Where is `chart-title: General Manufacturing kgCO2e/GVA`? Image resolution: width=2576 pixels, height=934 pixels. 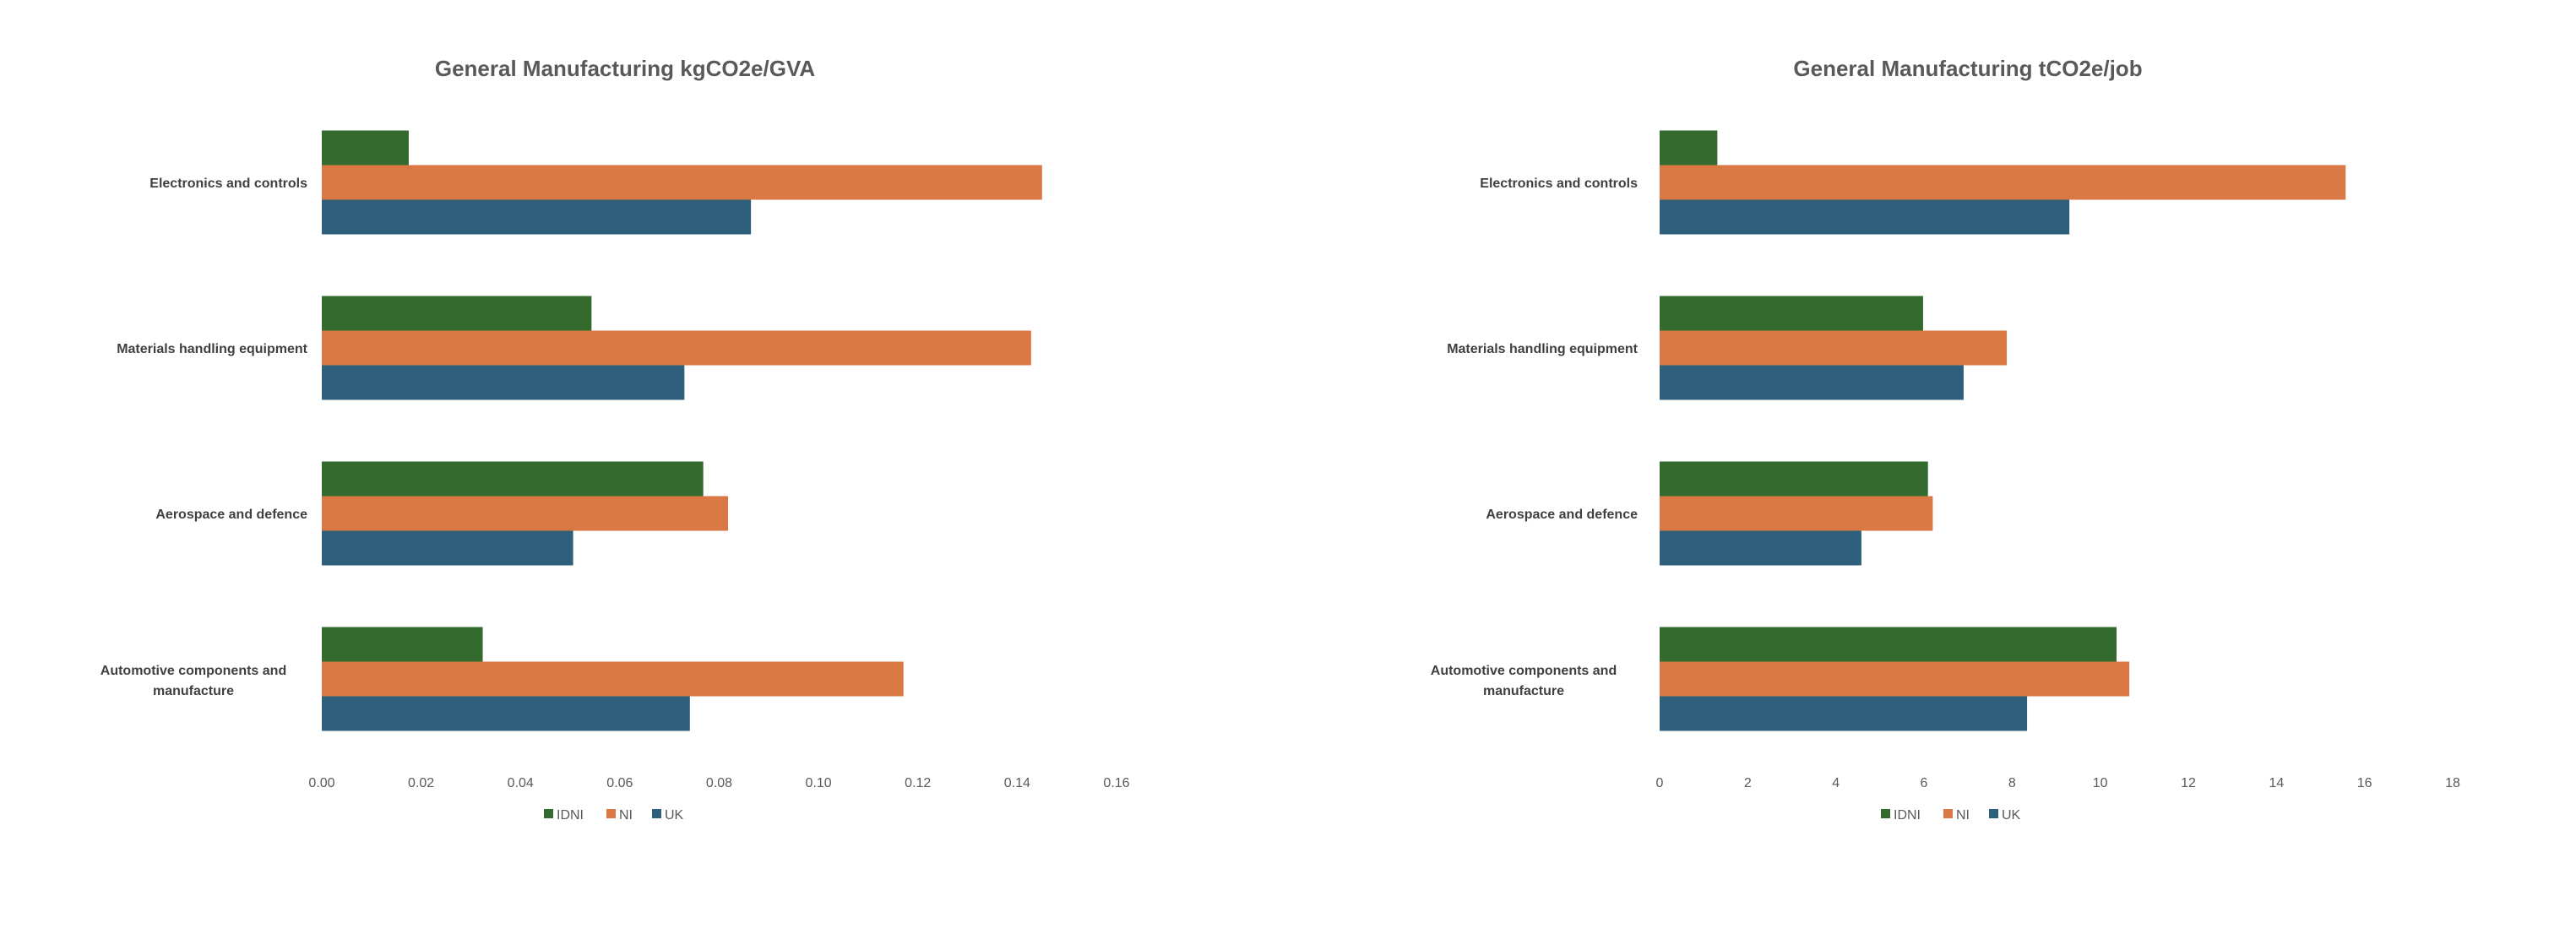 chart-title: General Manufacturing kgCO2e/GVA is located at coordinates (625, 69).